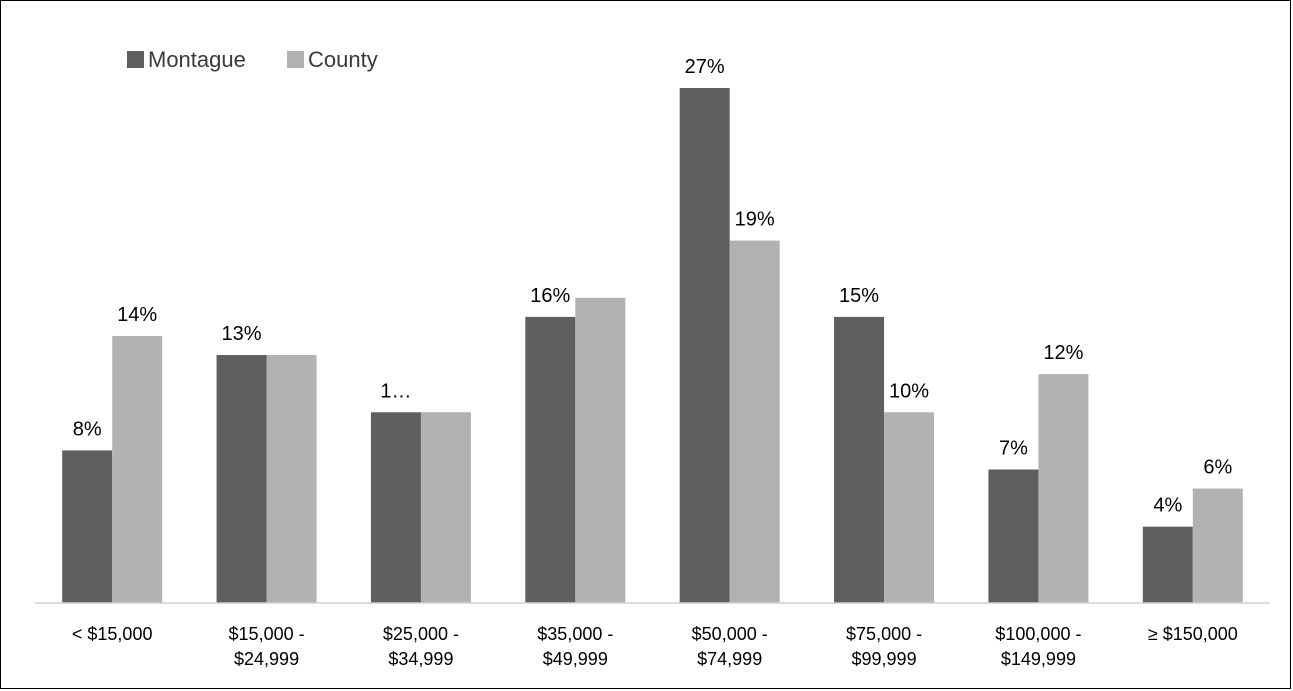  What do you see at coordinates (1167, 506) in the screenshot?
I see `data-label-montague-7: 4%` at bounding box center [1167, 506].